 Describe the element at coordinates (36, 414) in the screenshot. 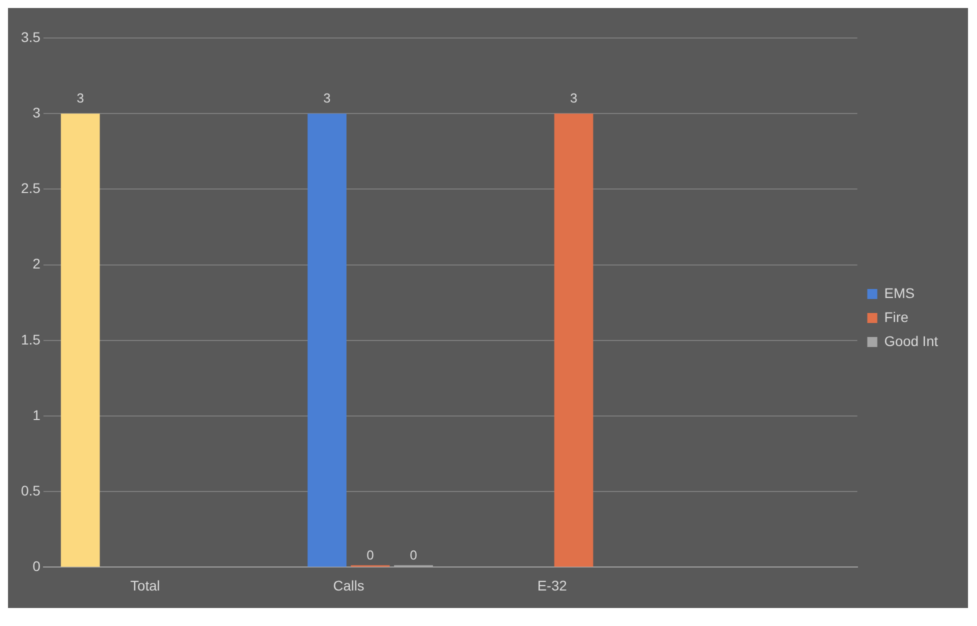

I see `y-tick-label: 1` at that location.